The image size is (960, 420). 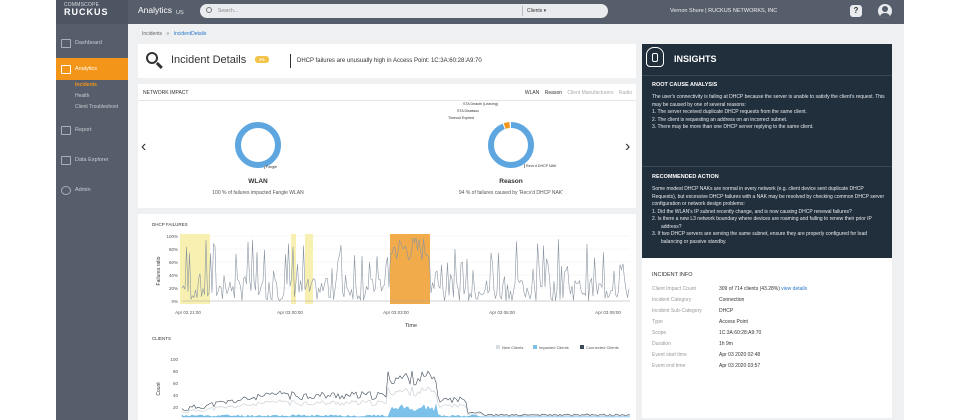 I want to click on y-tick: 0%, so click(x=174, y=301).